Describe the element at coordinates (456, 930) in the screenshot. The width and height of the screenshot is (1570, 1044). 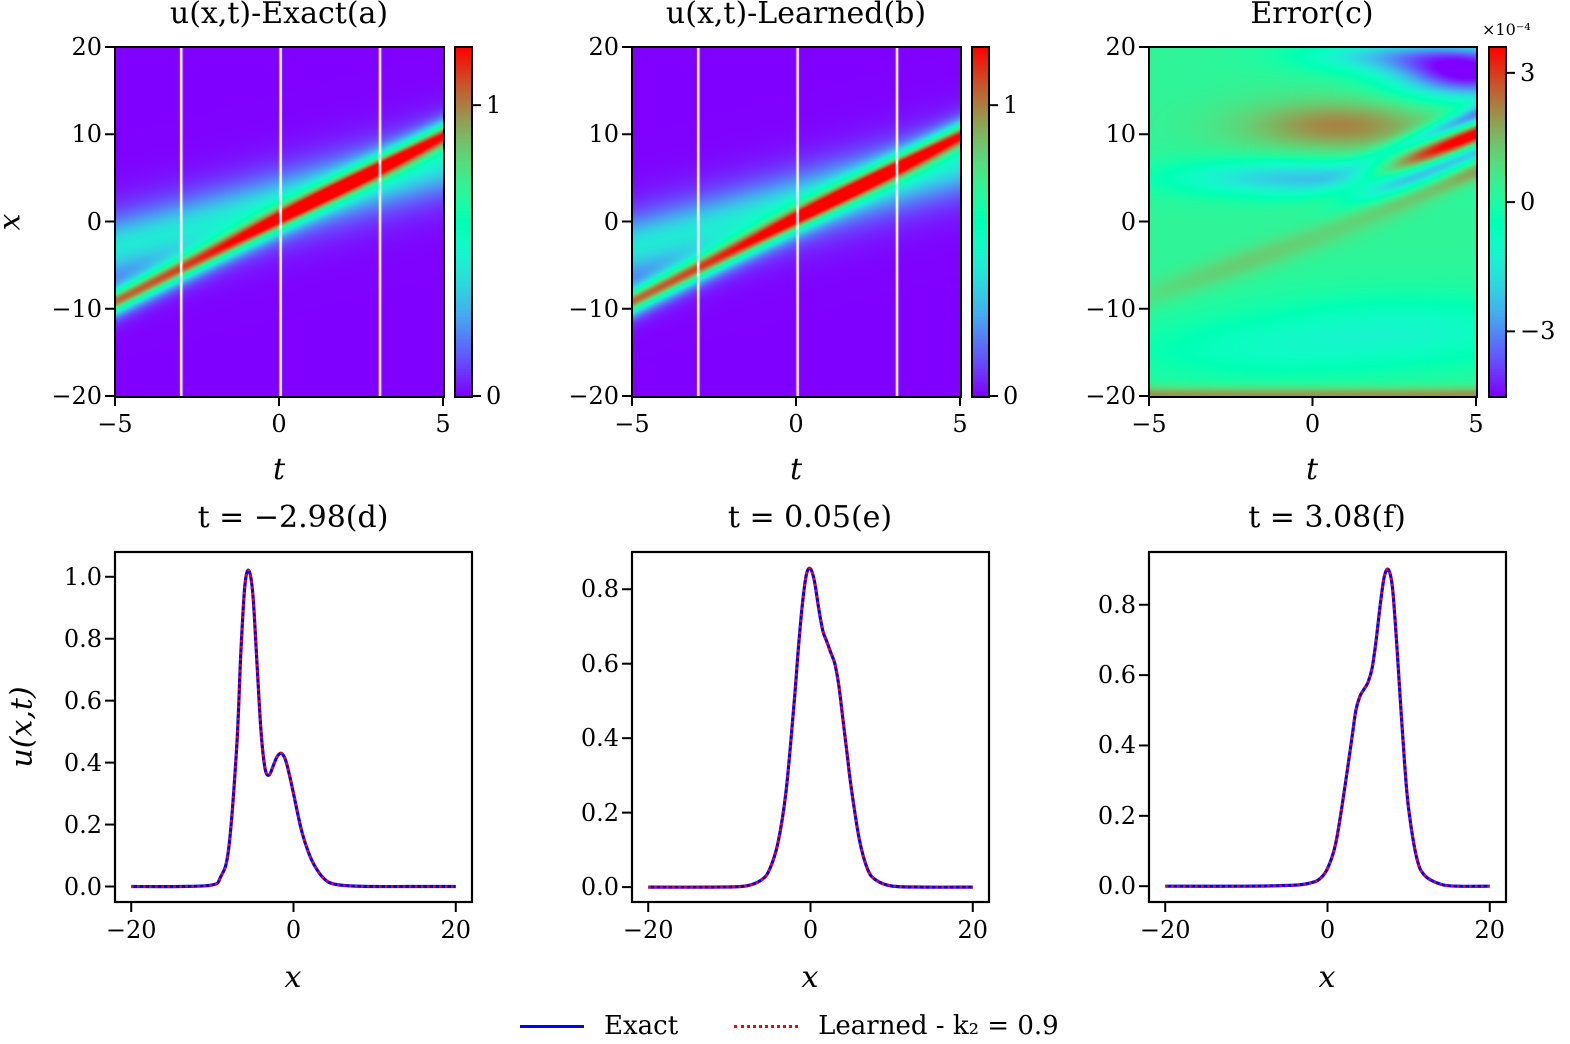
I see `panel-d-xtick-label: 20` at that location.